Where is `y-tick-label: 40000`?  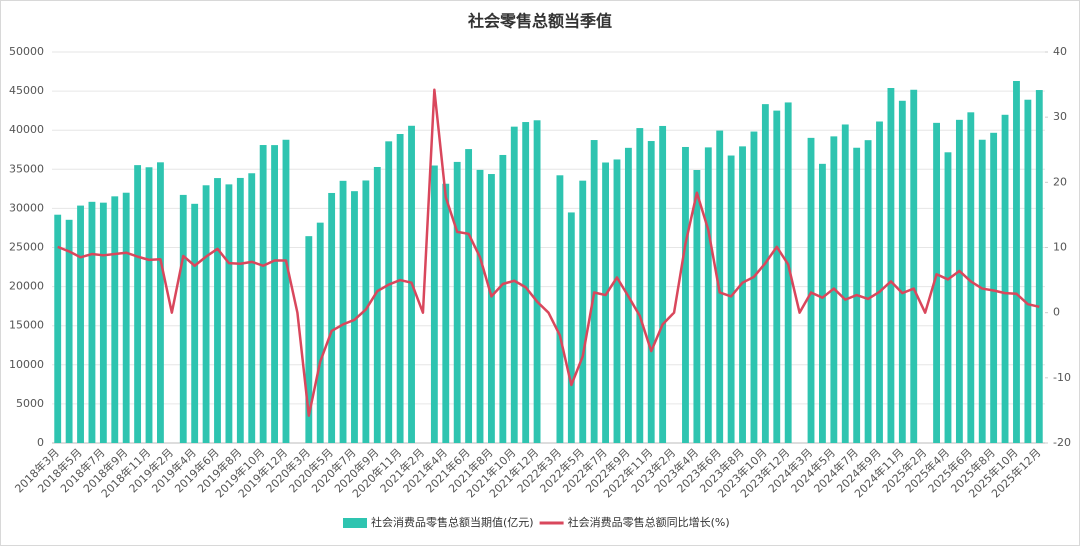
y-tick-label: 40000 is located at coordinates (26, 129).